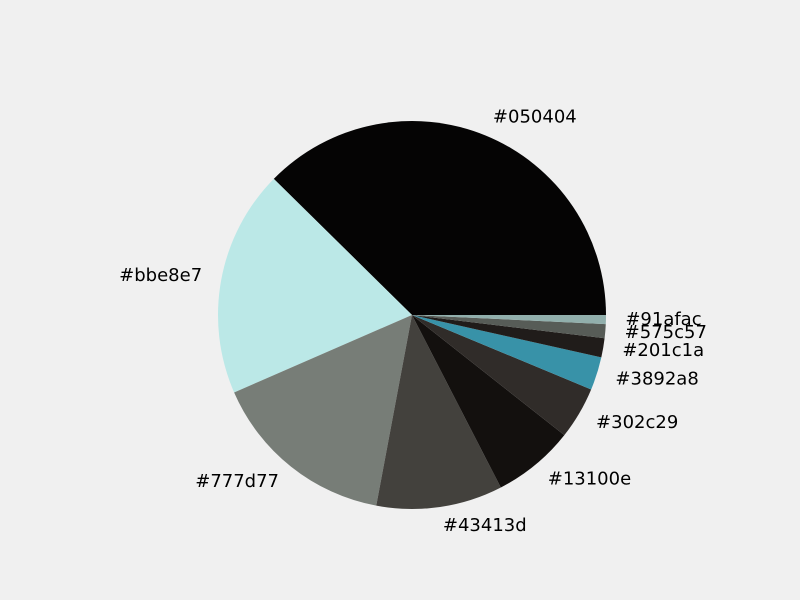  Describe the element at coordinates (485, 525) in the screenshot. I see `pie-label-43413d: #43413d` at that location.